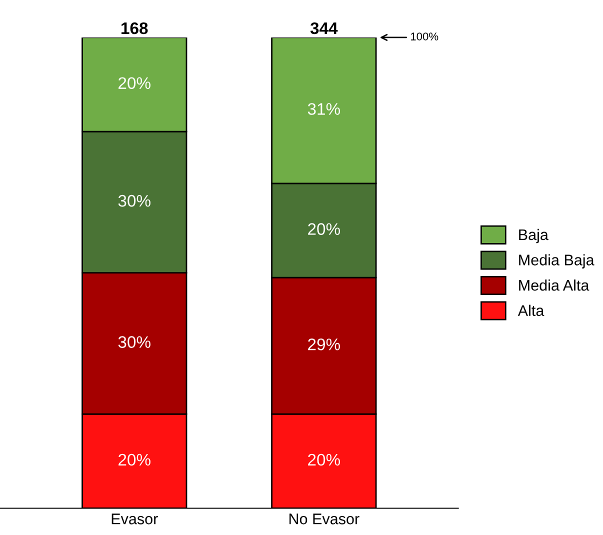  Describe the element at coordinates (135, 519) in the screenshot. I see `x-tick-label: Evasor` at that location.